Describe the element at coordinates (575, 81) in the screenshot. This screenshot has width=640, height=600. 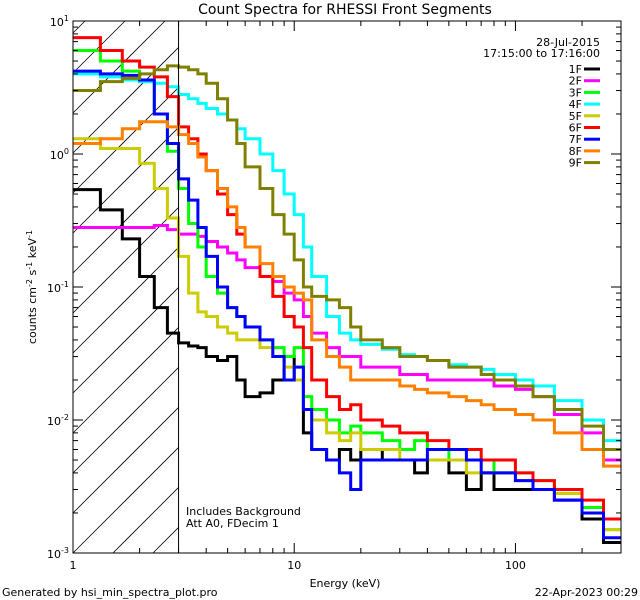
I see `legend-label-2F: 2F` at that location.